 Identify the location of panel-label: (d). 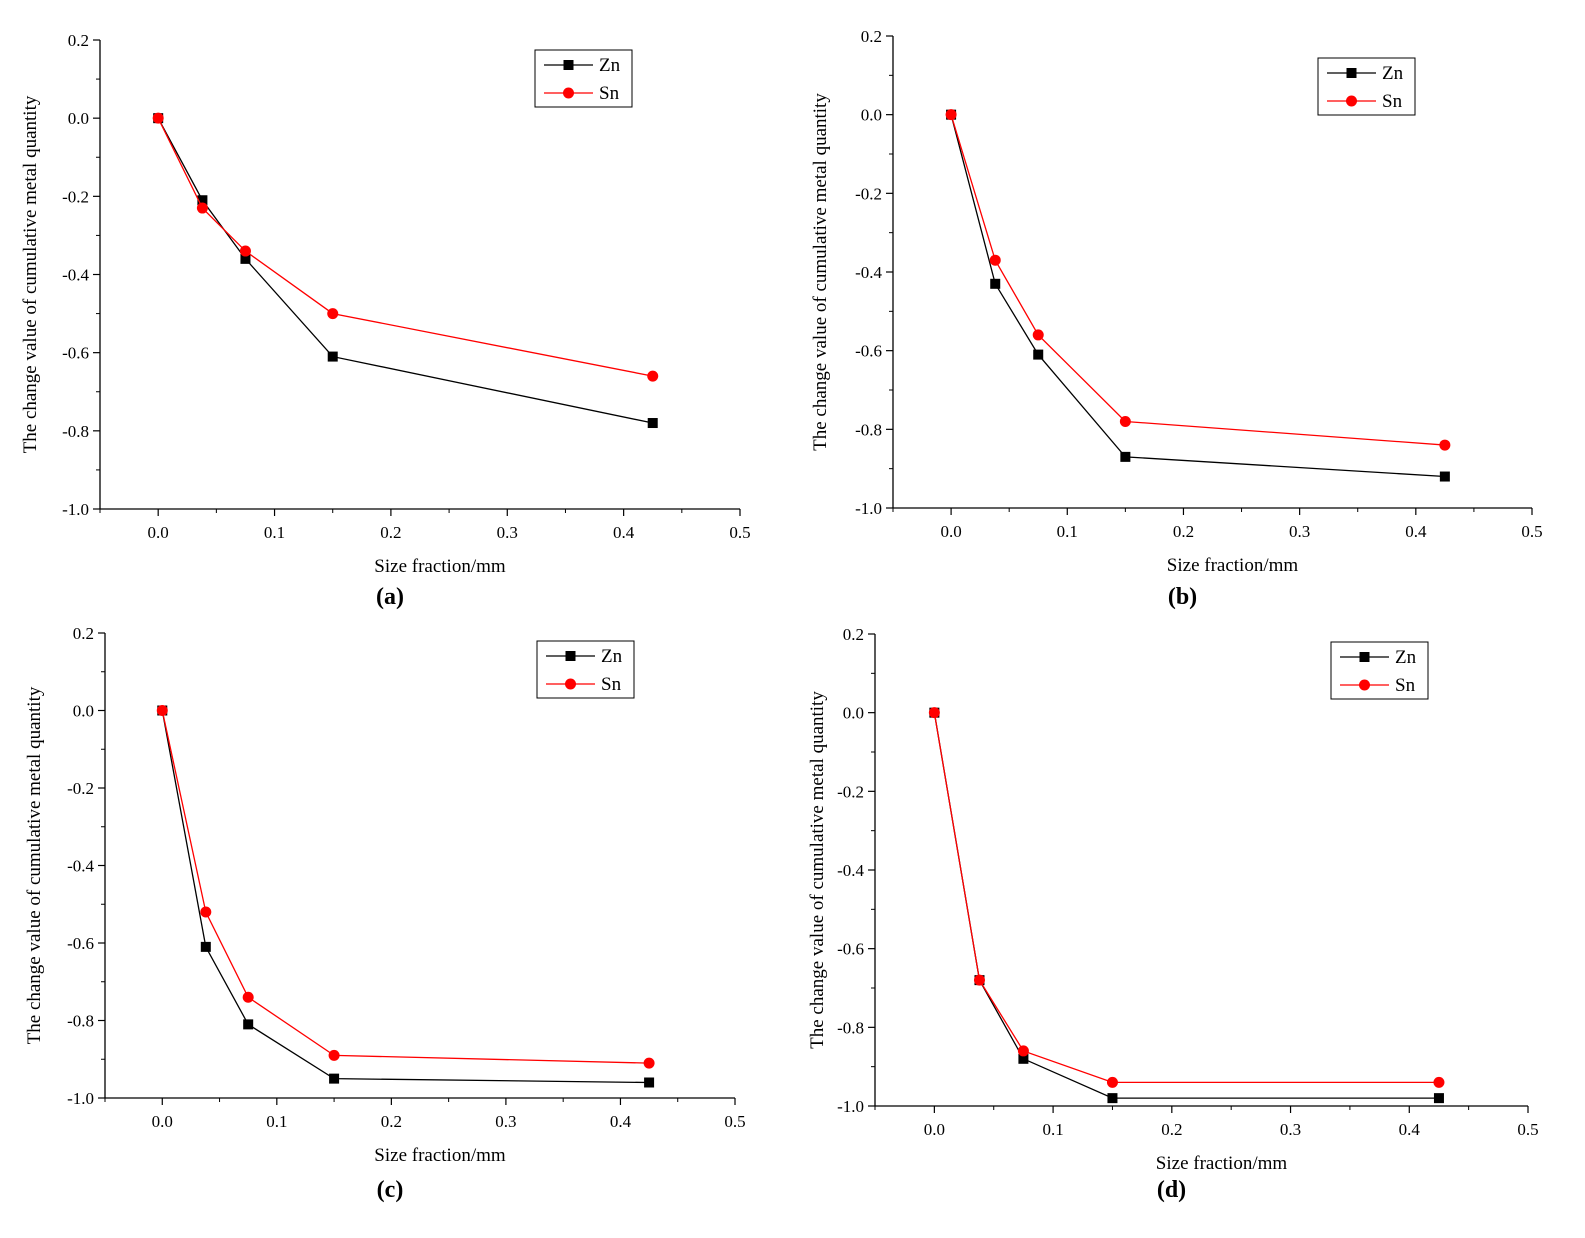
(1171, 1190).